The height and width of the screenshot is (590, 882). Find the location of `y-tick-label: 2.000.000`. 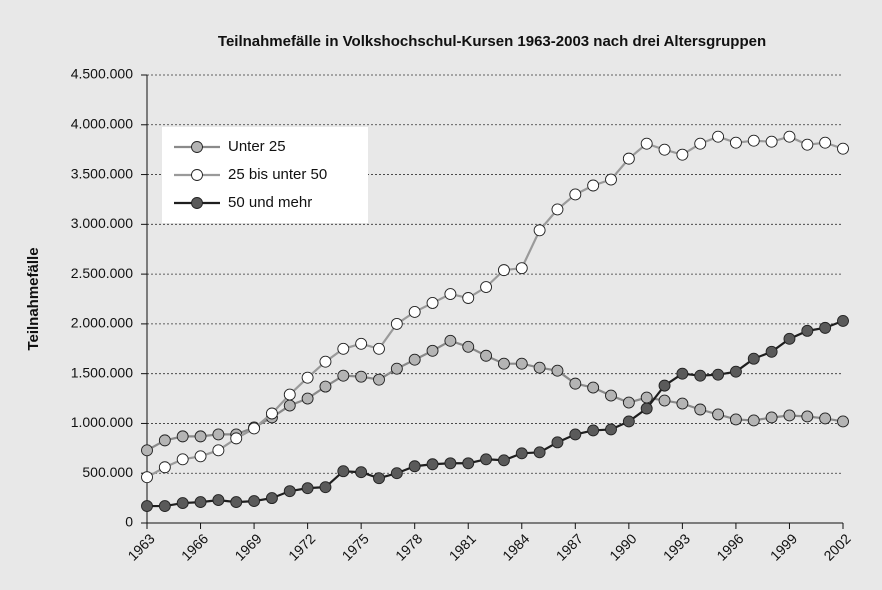

y-tick-label: 2.000.000 is located at coordinates (102, 323).